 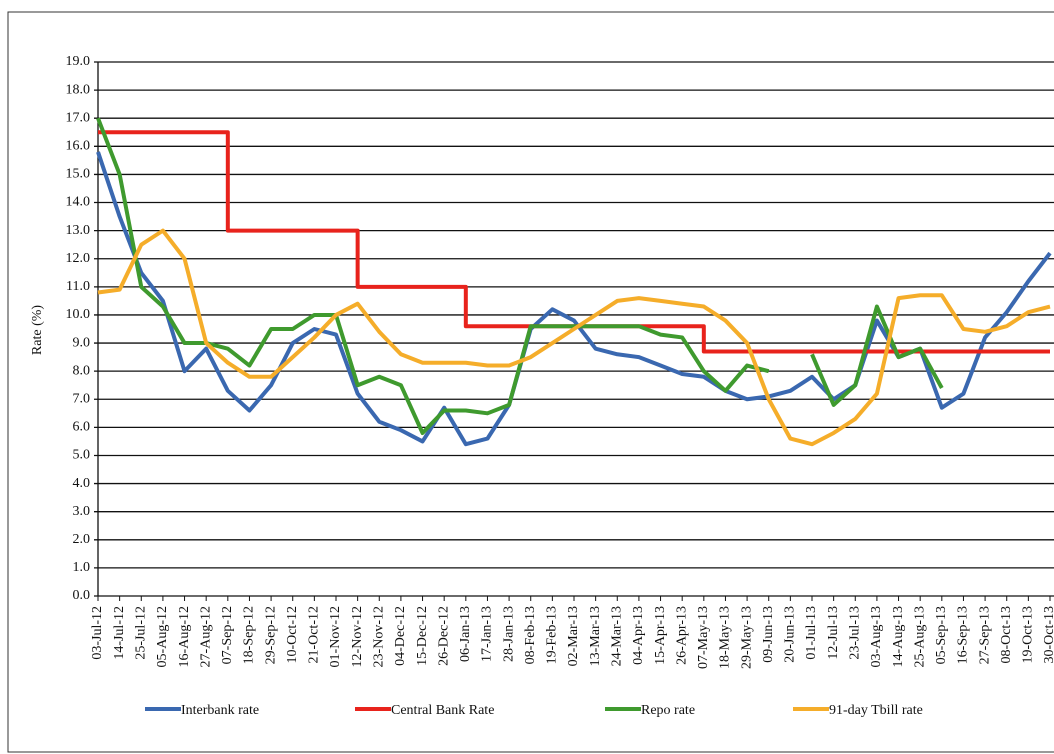 I want to click on x-tick-label: 06-Jan-13, so click(x=465, y=634).